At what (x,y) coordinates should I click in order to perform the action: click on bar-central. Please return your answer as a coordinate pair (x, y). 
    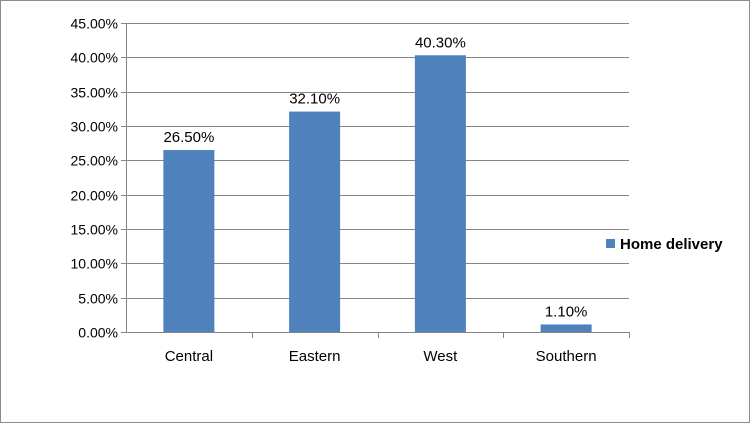
    Looking at the image, I should click on (189, 241).